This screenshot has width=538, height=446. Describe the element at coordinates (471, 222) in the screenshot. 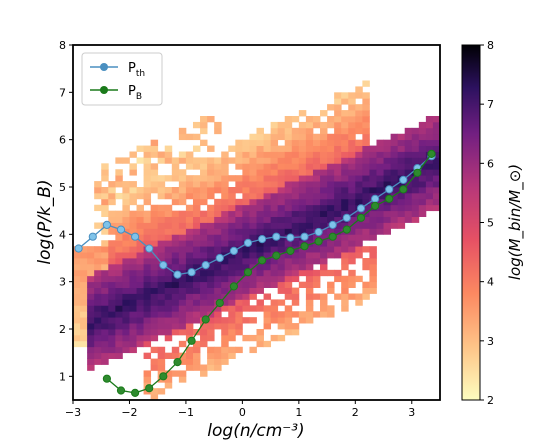

I see `colorbar-gradient` at that location.